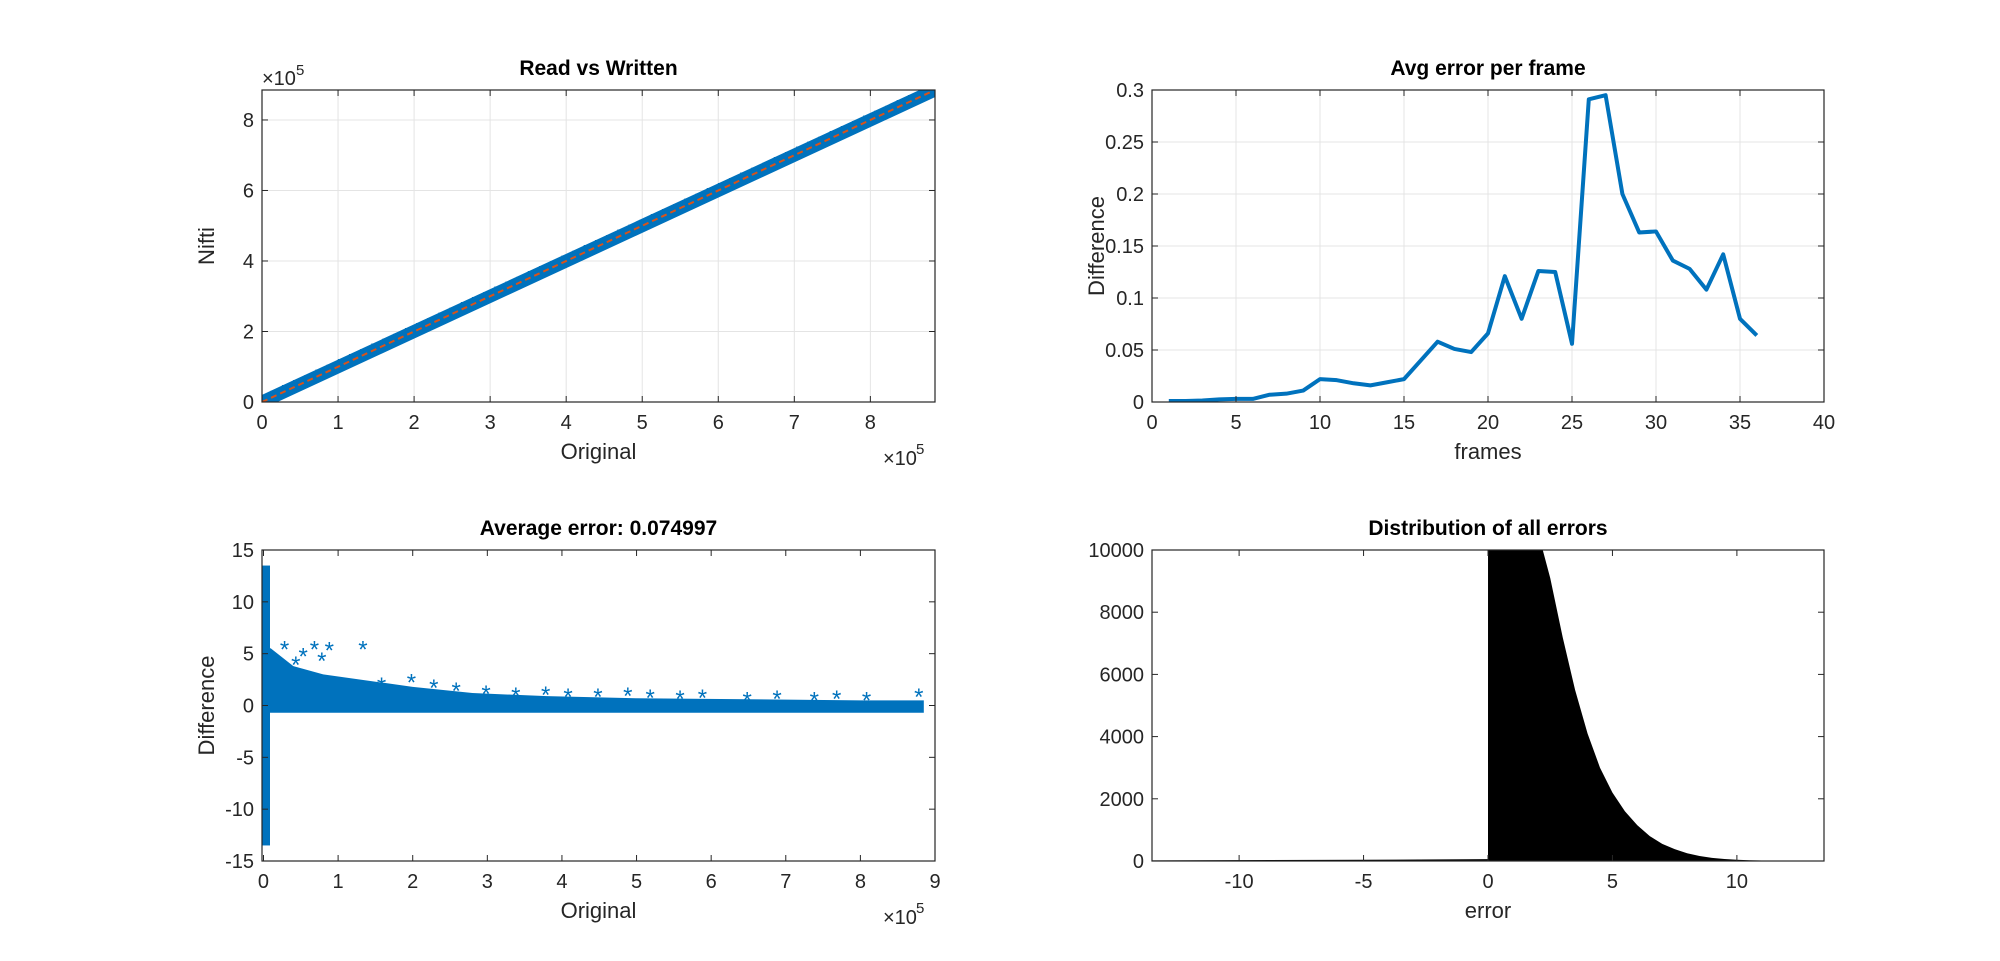 This screenshot has width=2000, height=961. Describe the element at coordinates (598, 68) in the screenshot. I see `chart-title: Read vs Written` at that location.